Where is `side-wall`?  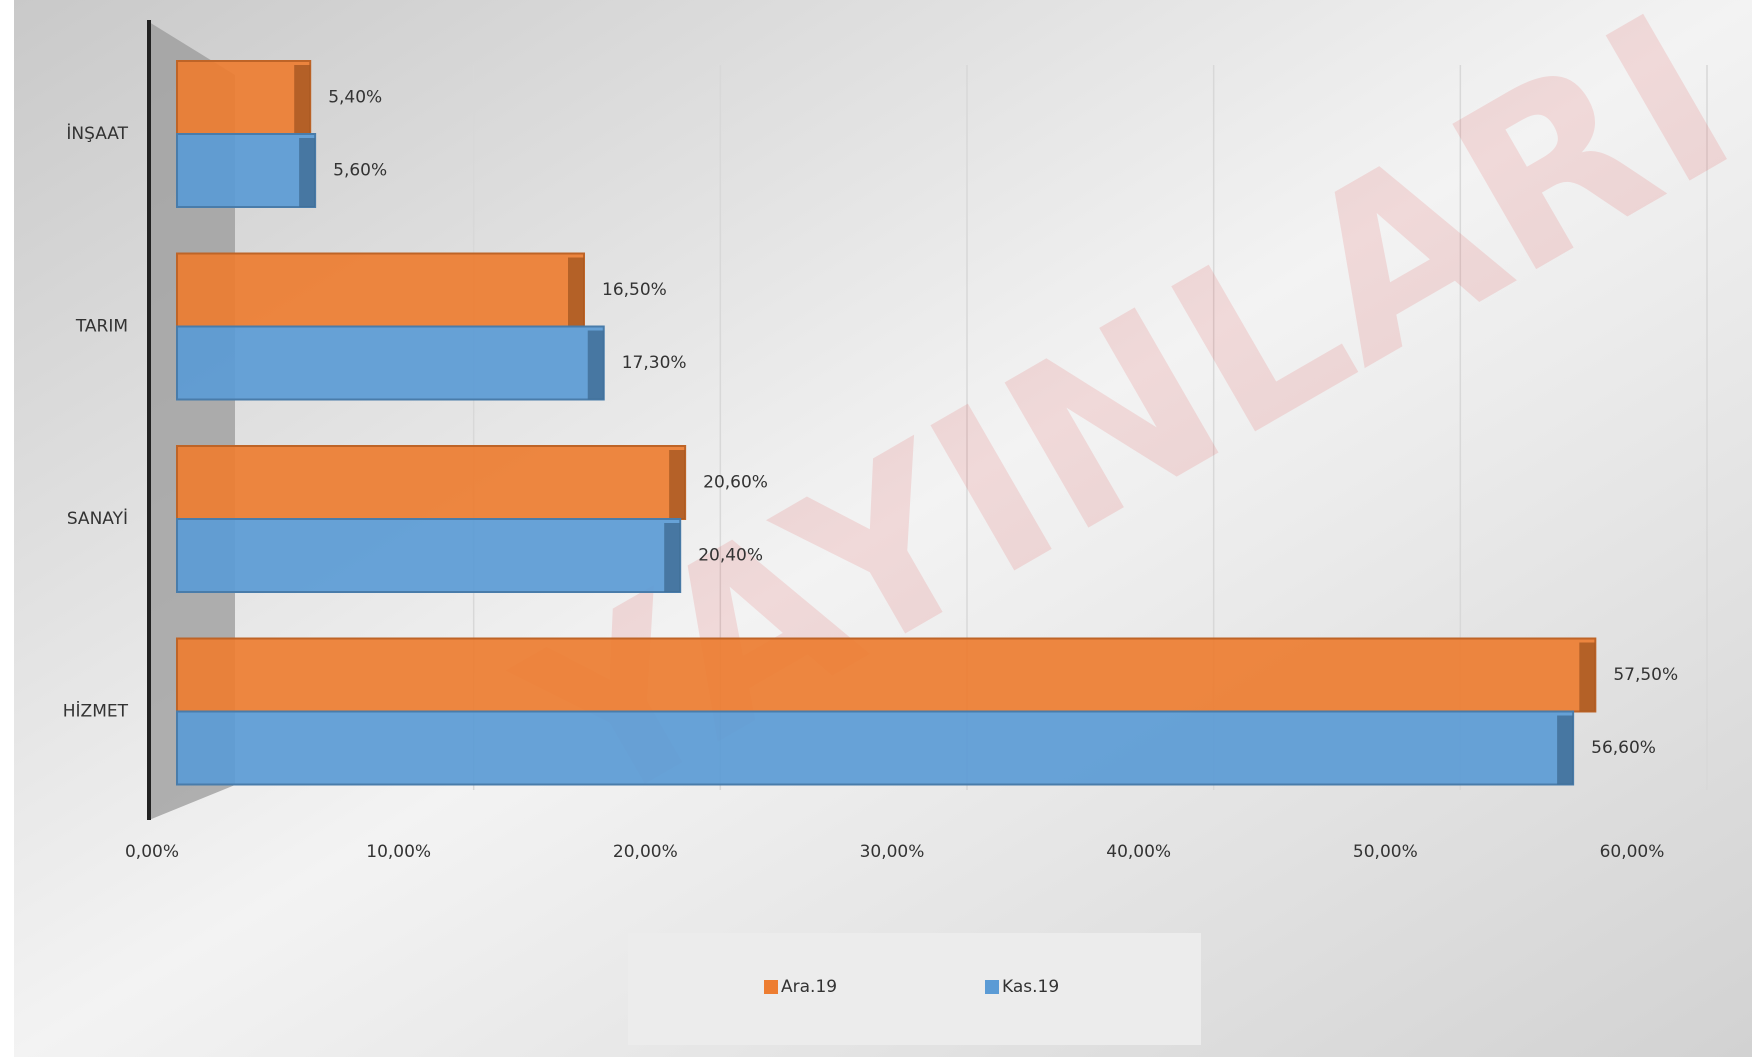
side-wall is located at coordinates (192, 421).